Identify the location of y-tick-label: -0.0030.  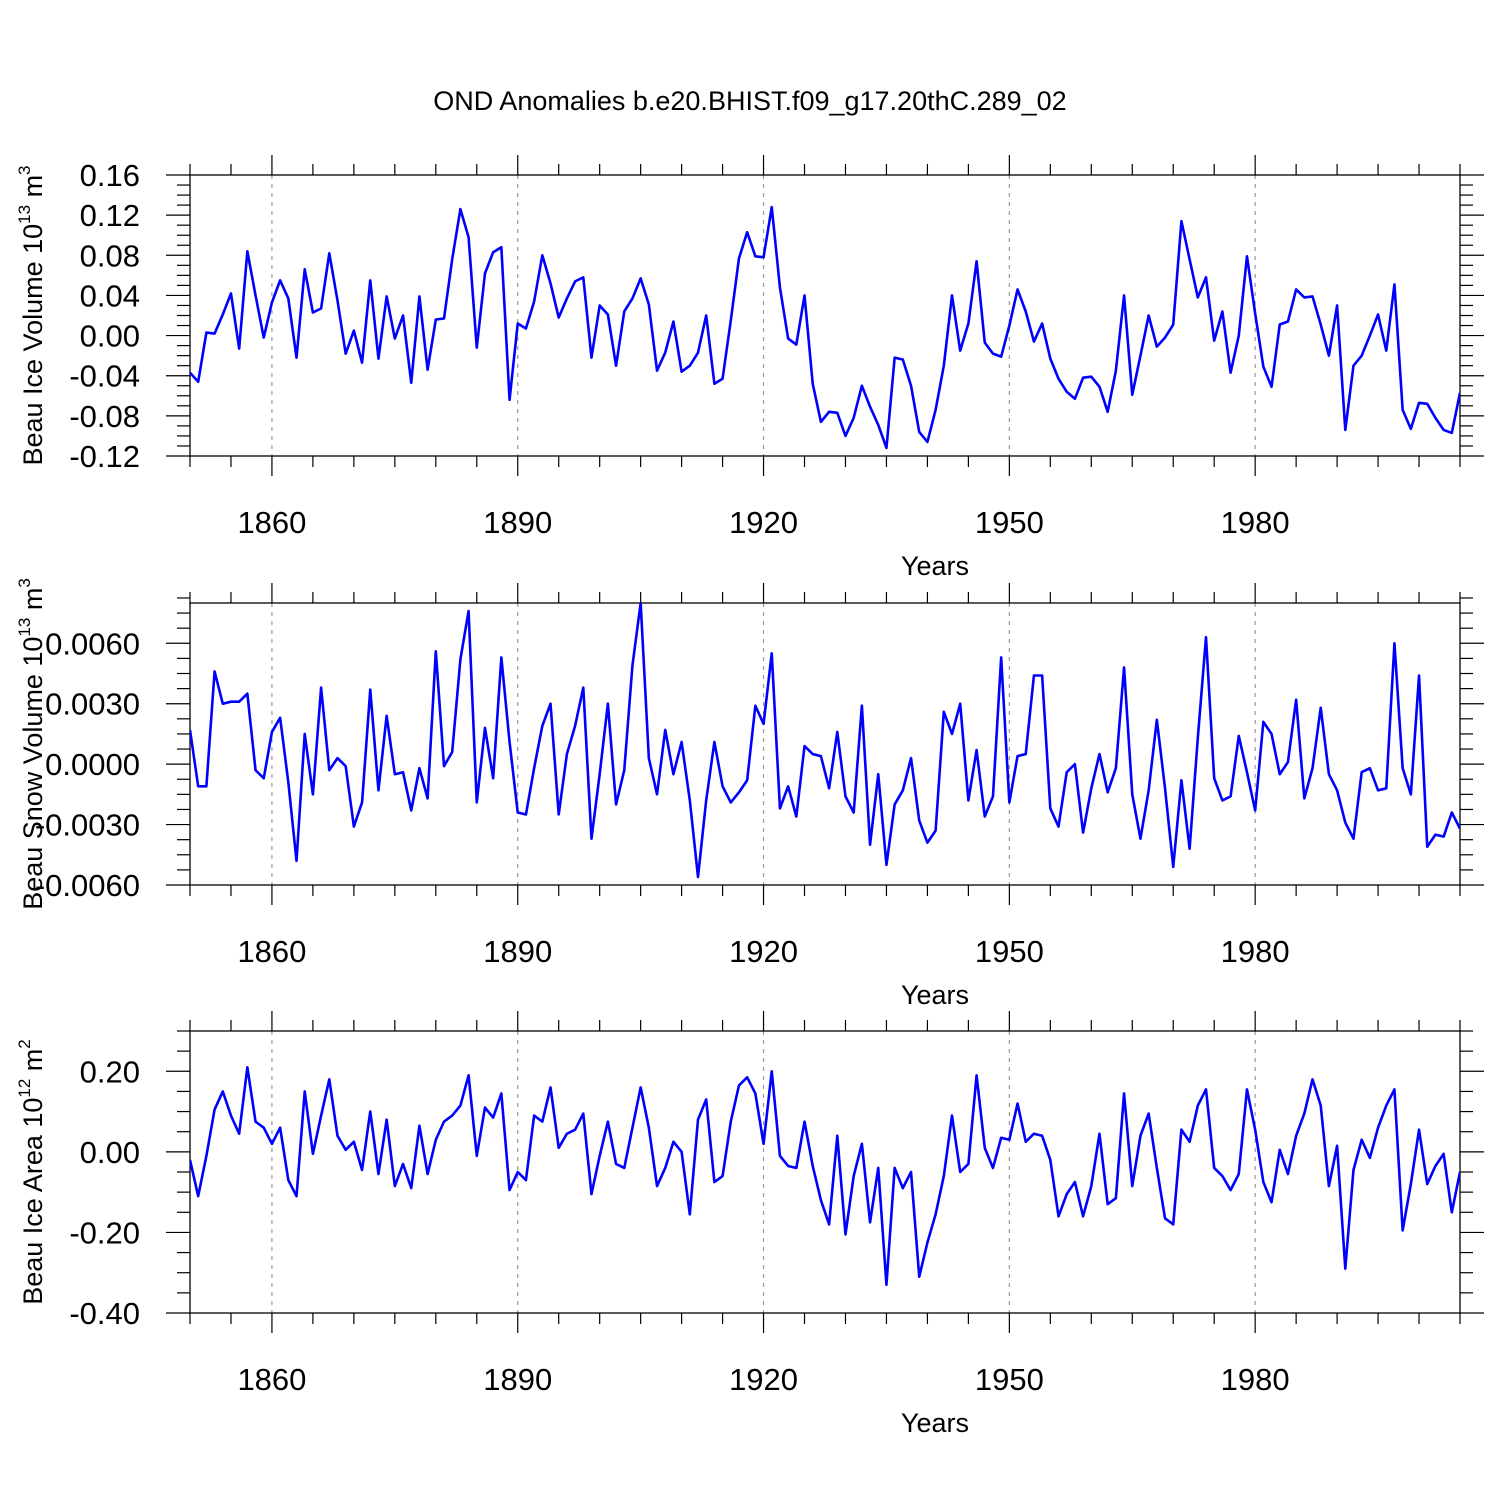
(87, 825).